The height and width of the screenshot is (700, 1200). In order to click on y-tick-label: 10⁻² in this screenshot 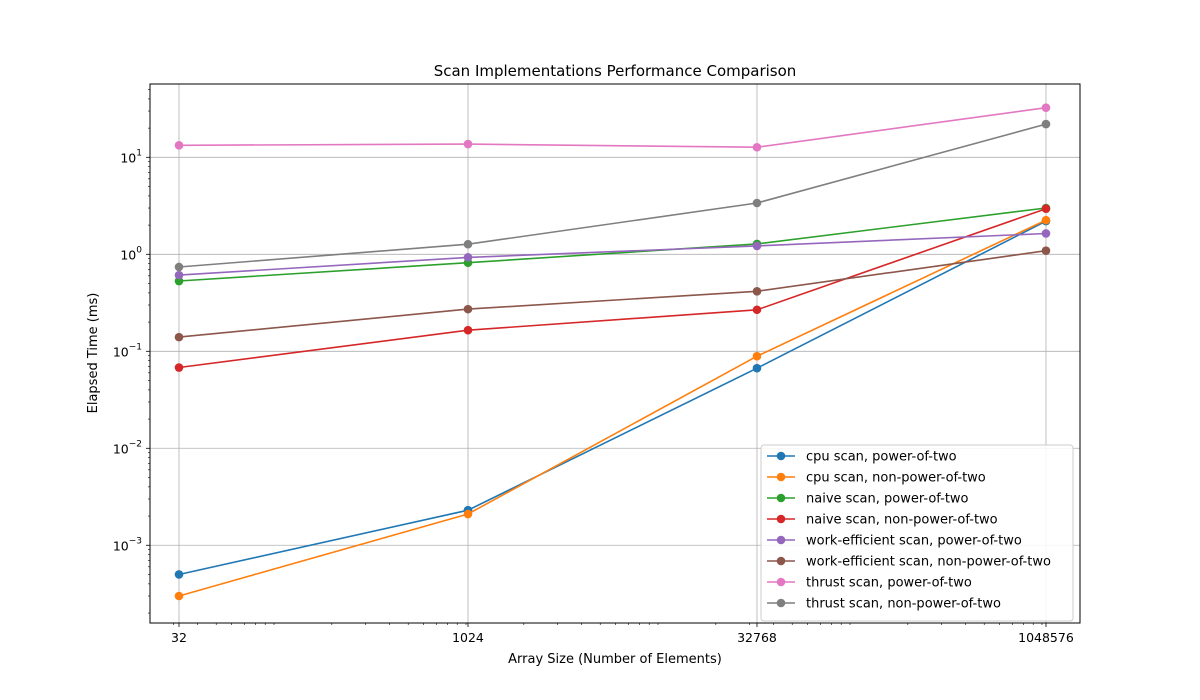, I will do `click(127, 447)`.